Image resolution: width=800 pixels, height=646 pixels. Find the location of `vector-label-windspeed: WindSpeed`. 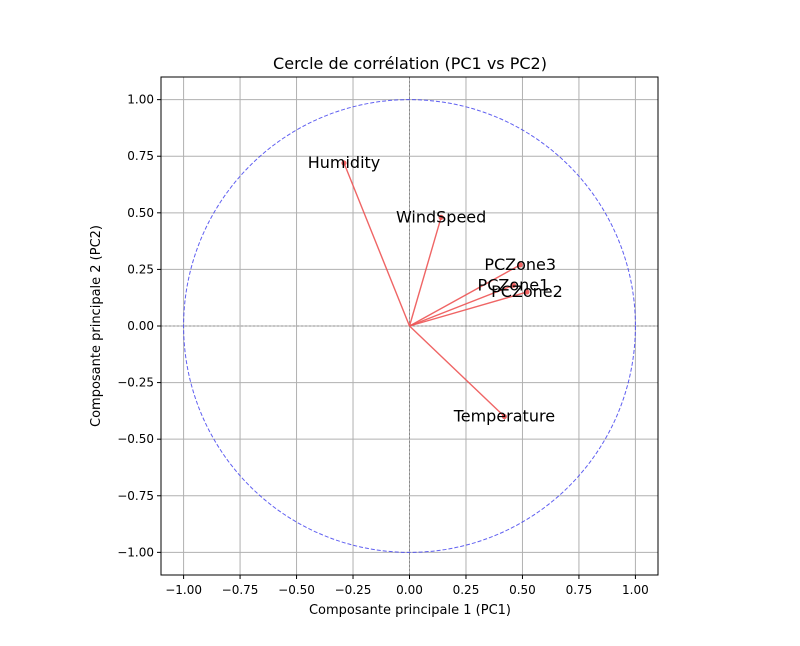

vector-label-windspeed: WindSpeed is located at coordinates (441, 216).